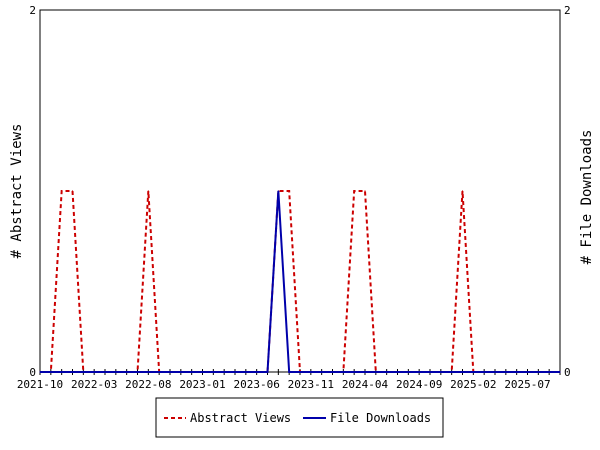  Describe the element at coordinates (256, 384) in the screenshot. I see `x-tick-label: 2023-06` at that location.